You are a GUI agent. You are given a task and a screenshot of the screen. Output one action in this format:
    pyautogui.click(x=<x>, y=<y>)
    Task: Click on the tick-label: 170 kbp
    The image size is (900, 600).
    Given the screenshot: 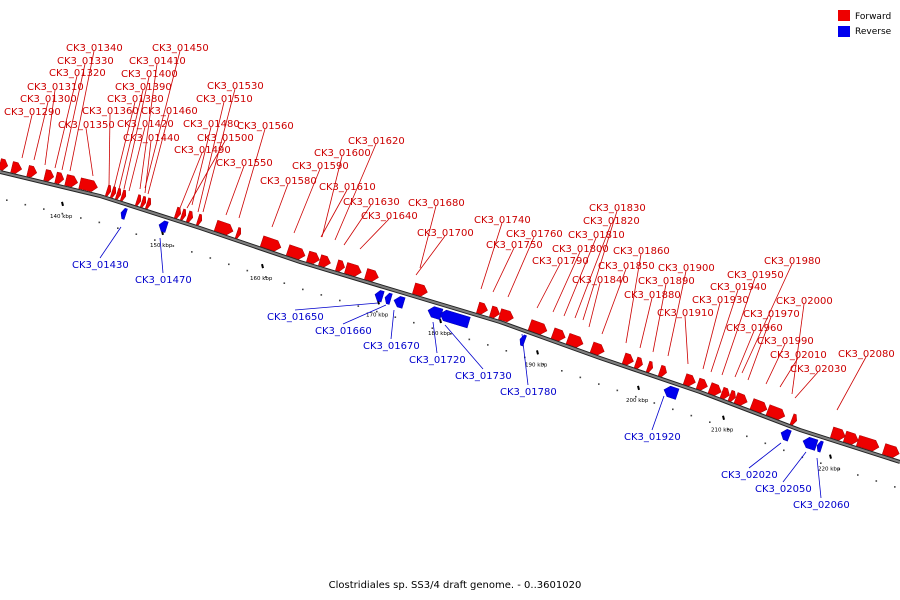 What is the action you would take?
    pyautogui.click(x=377, y=315)
    